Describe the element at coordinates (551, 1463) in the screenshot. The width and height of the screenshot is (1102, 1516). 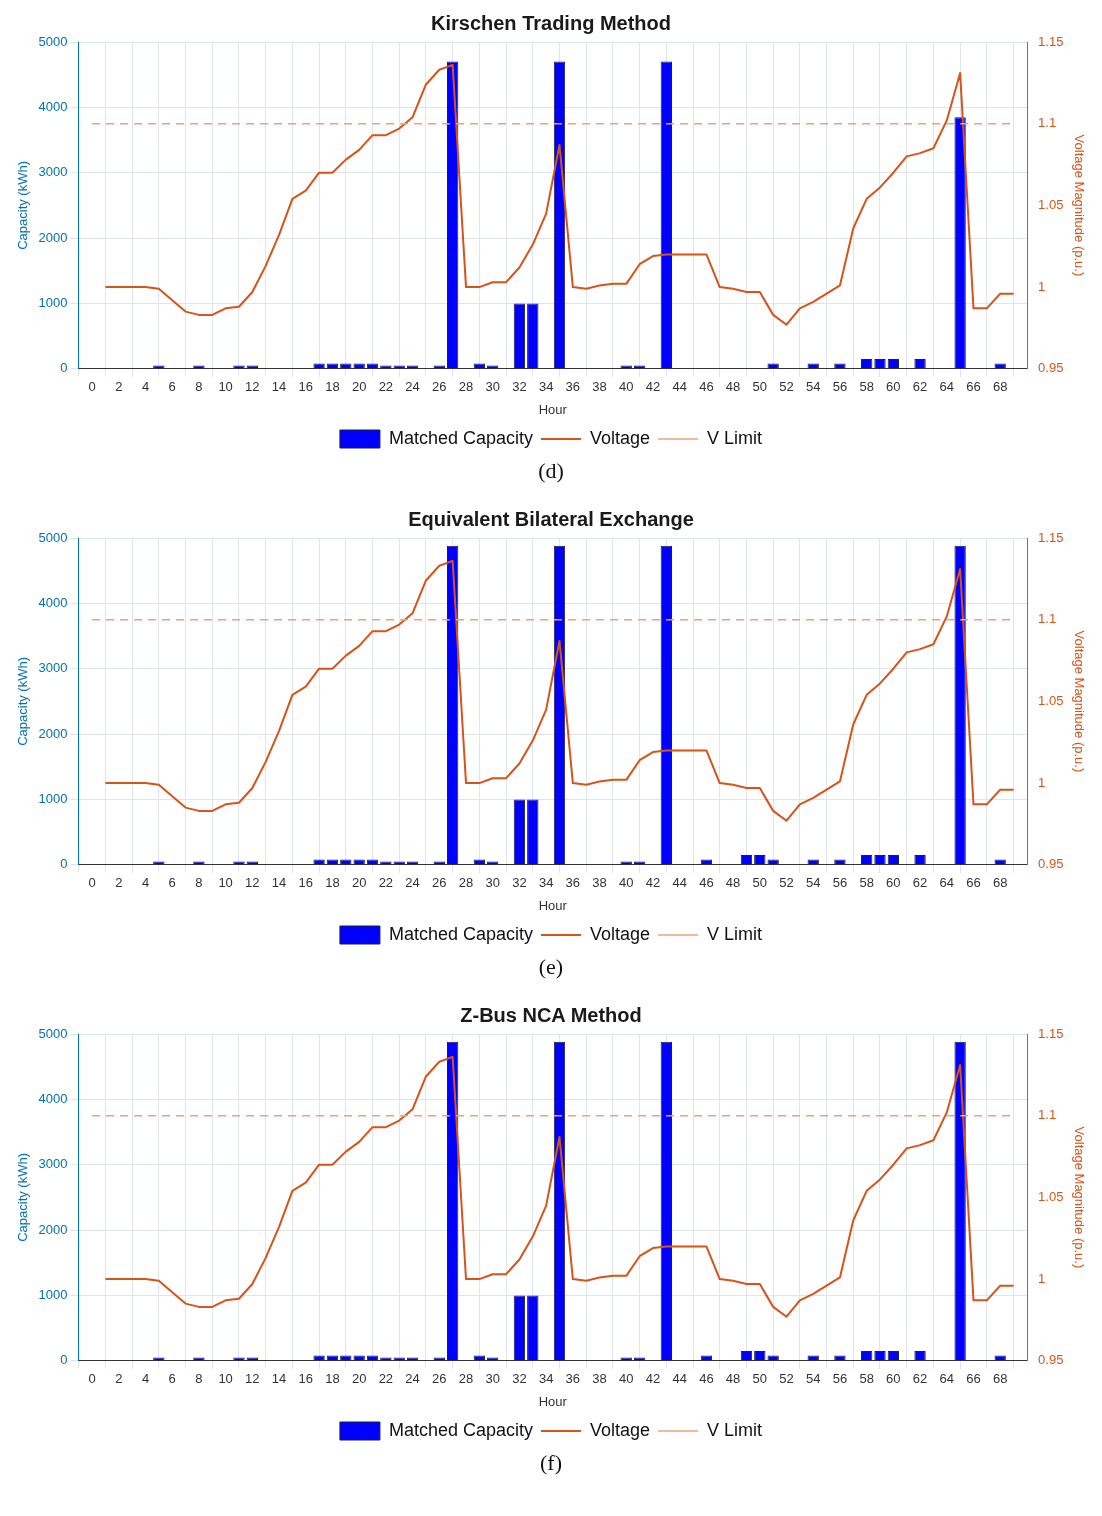
I see `text: (f)` at that location.